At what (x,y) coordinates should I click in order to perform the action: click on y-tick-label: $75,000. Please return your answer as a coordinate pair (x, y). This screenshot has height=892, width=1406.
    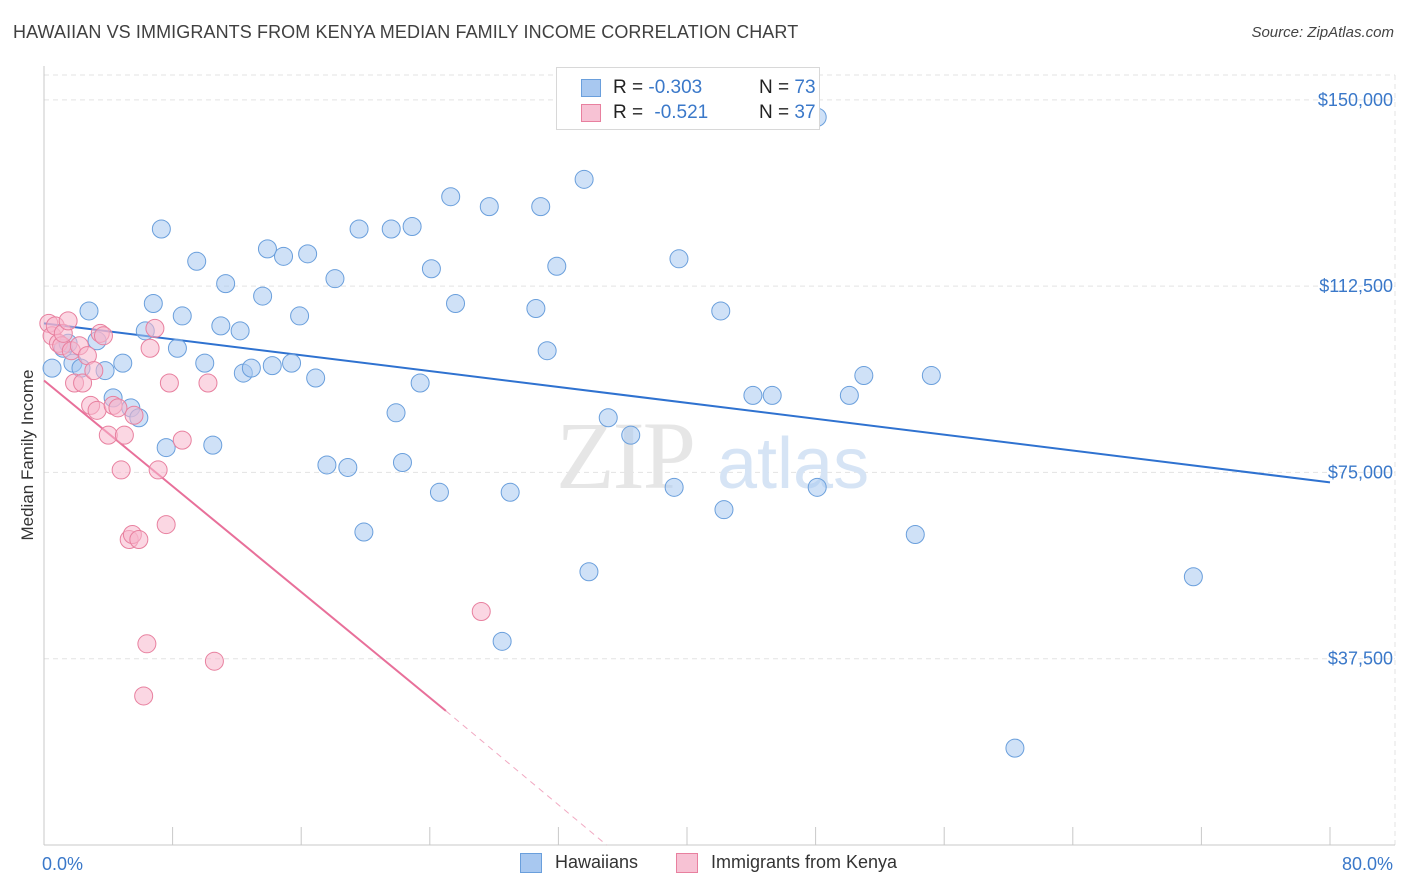
    Looking at the image, I should click on (1360, 472).